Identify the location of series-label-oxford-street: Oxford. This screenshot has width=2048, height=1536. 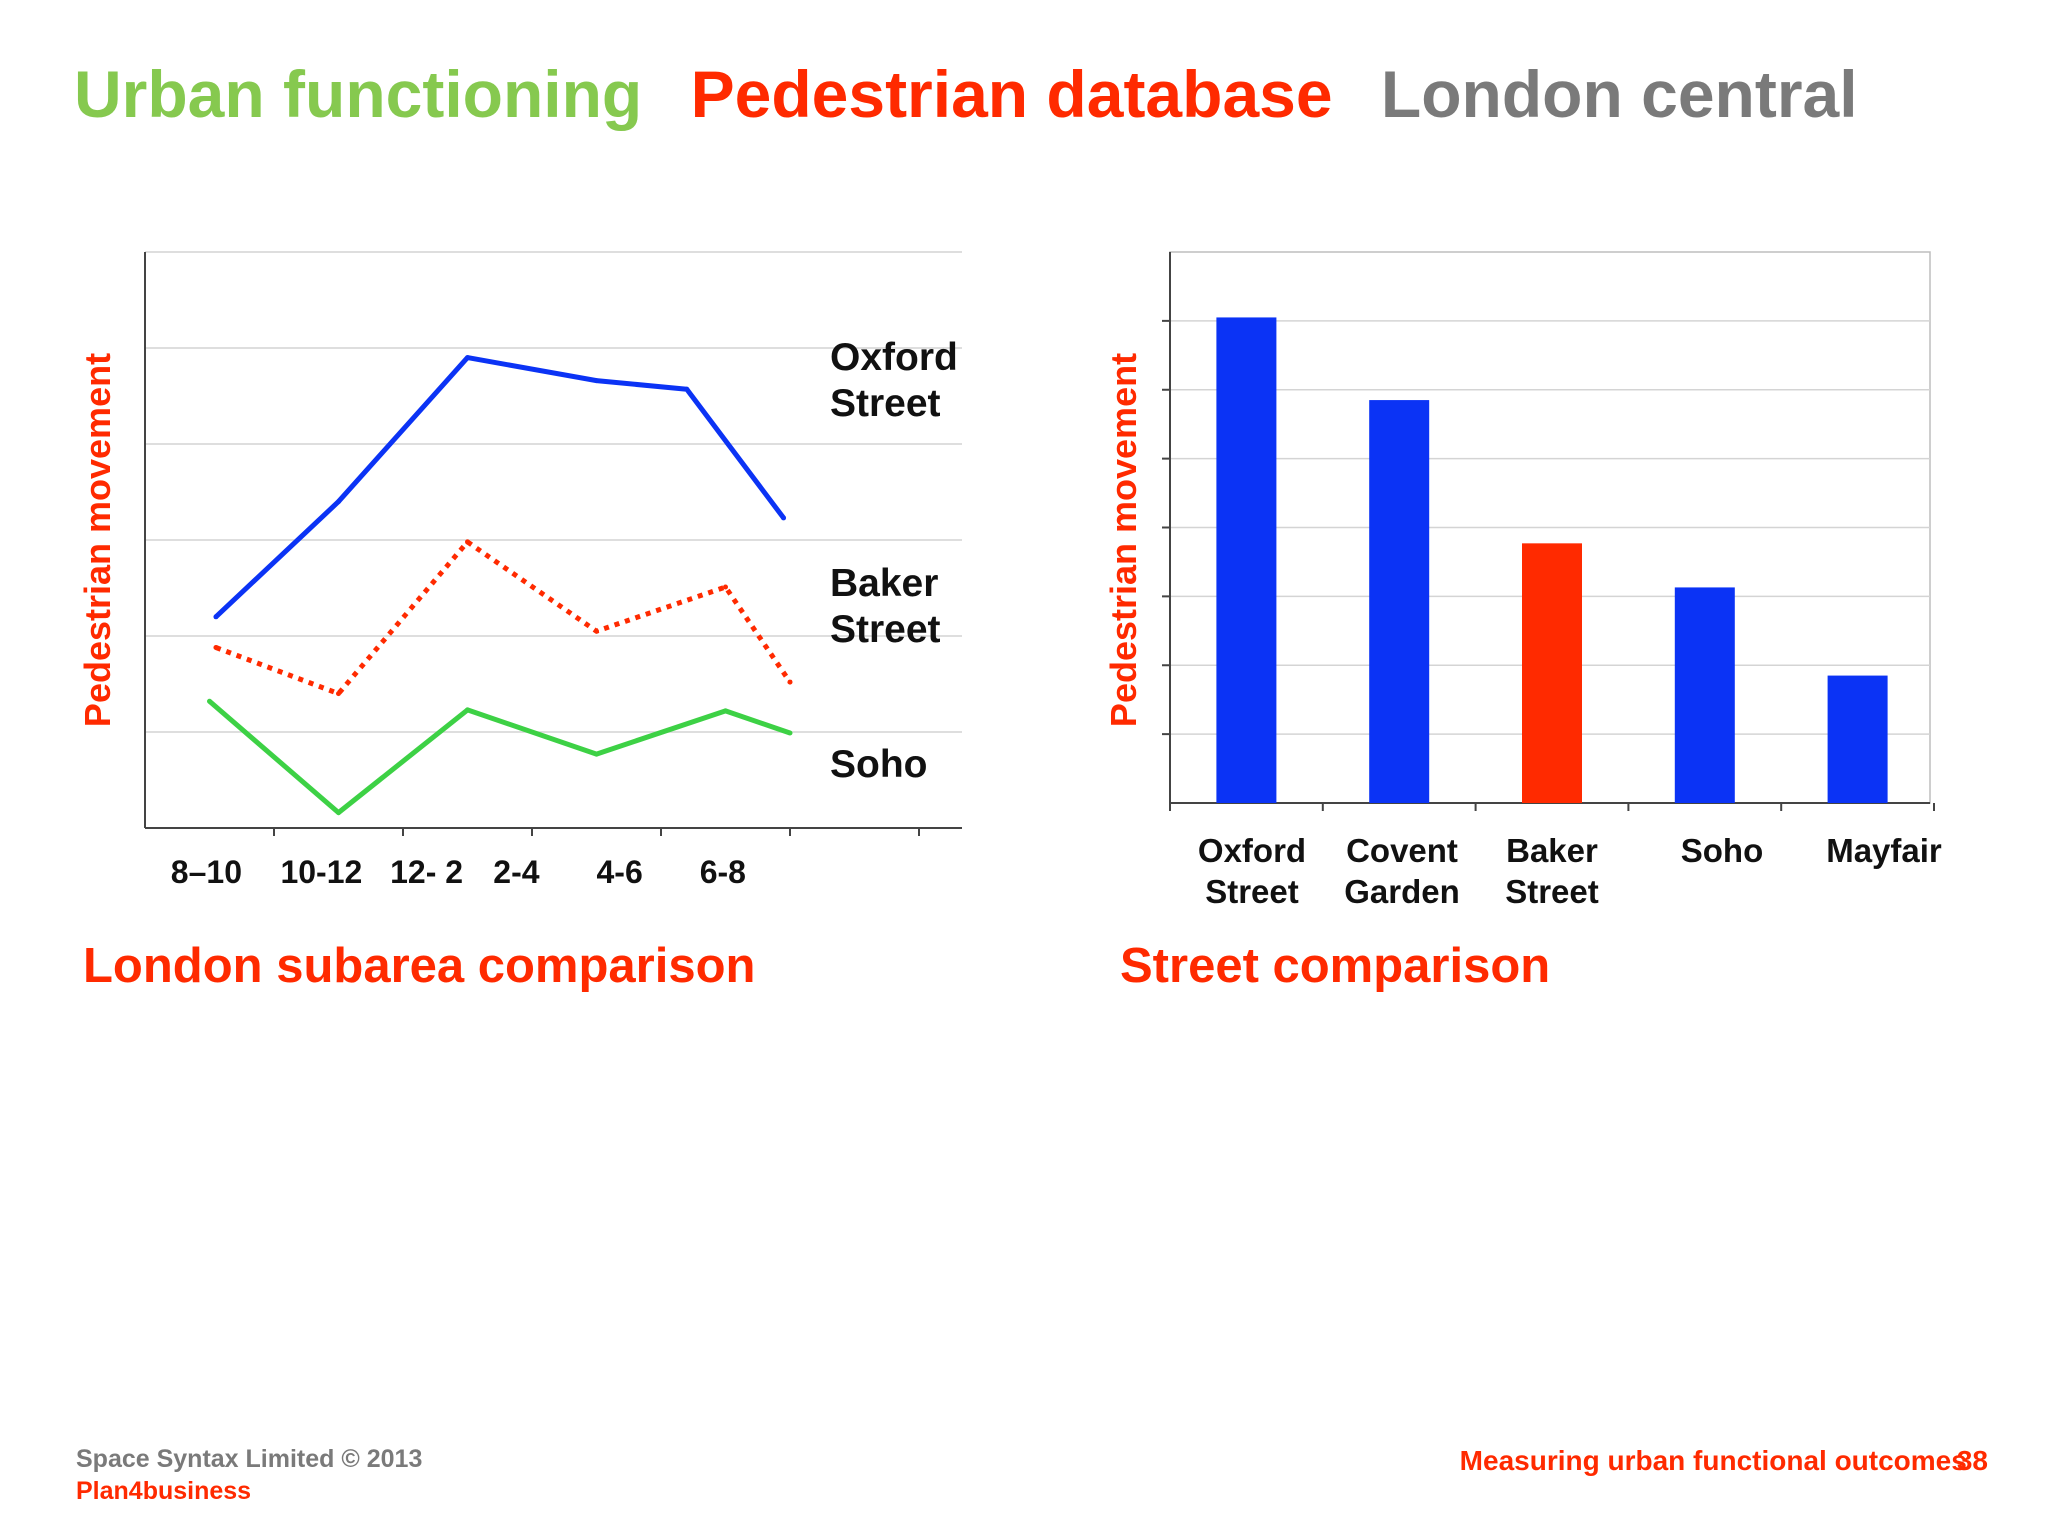
(894, 357).